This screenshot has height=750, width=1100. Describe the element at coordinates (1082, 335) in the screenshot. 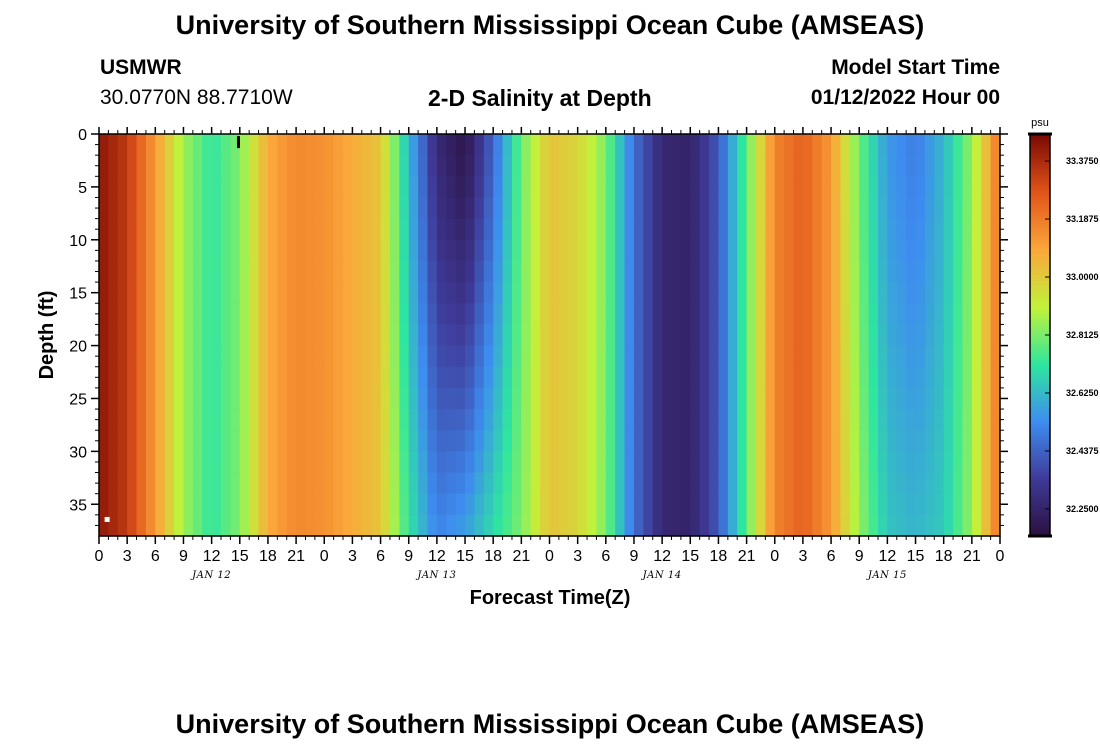

I see `colorbar-tick-label: 32.8125` at that location.